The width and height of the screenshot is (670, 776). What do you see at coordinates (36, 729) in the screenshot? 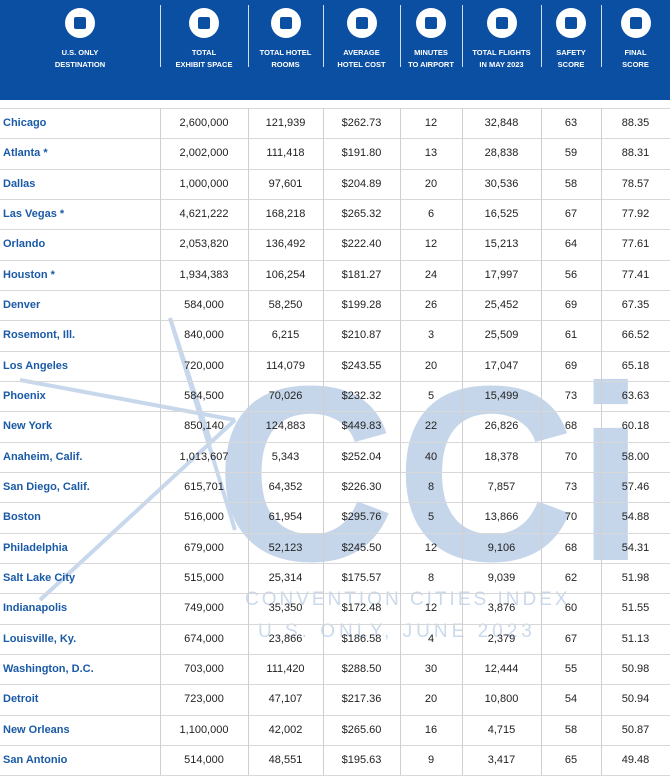
I see `destination: New Orleans` at bounding box center [36, 729].